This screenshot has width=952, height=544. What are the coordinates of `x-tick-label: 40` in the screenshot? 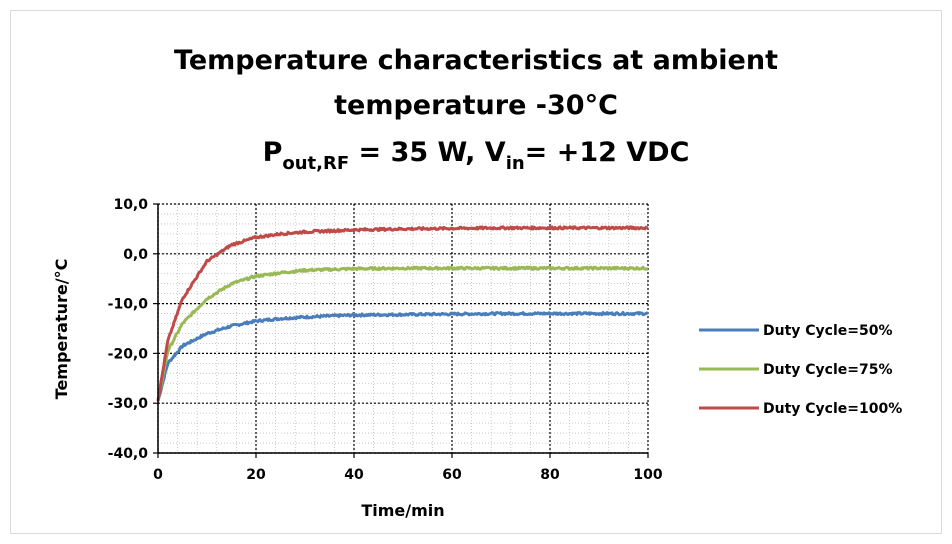 It's located at (354, 475).